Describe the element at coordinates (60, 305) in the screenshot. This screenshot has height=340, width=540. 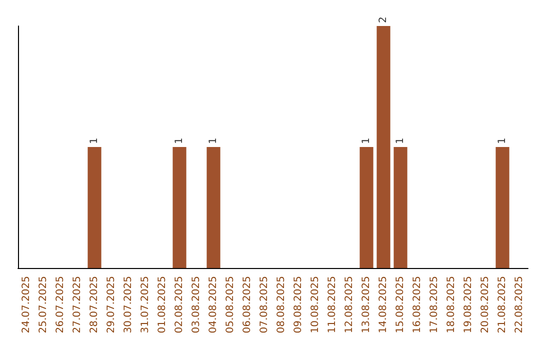
I see `x-tick-label: 26.07.2025` at that location.